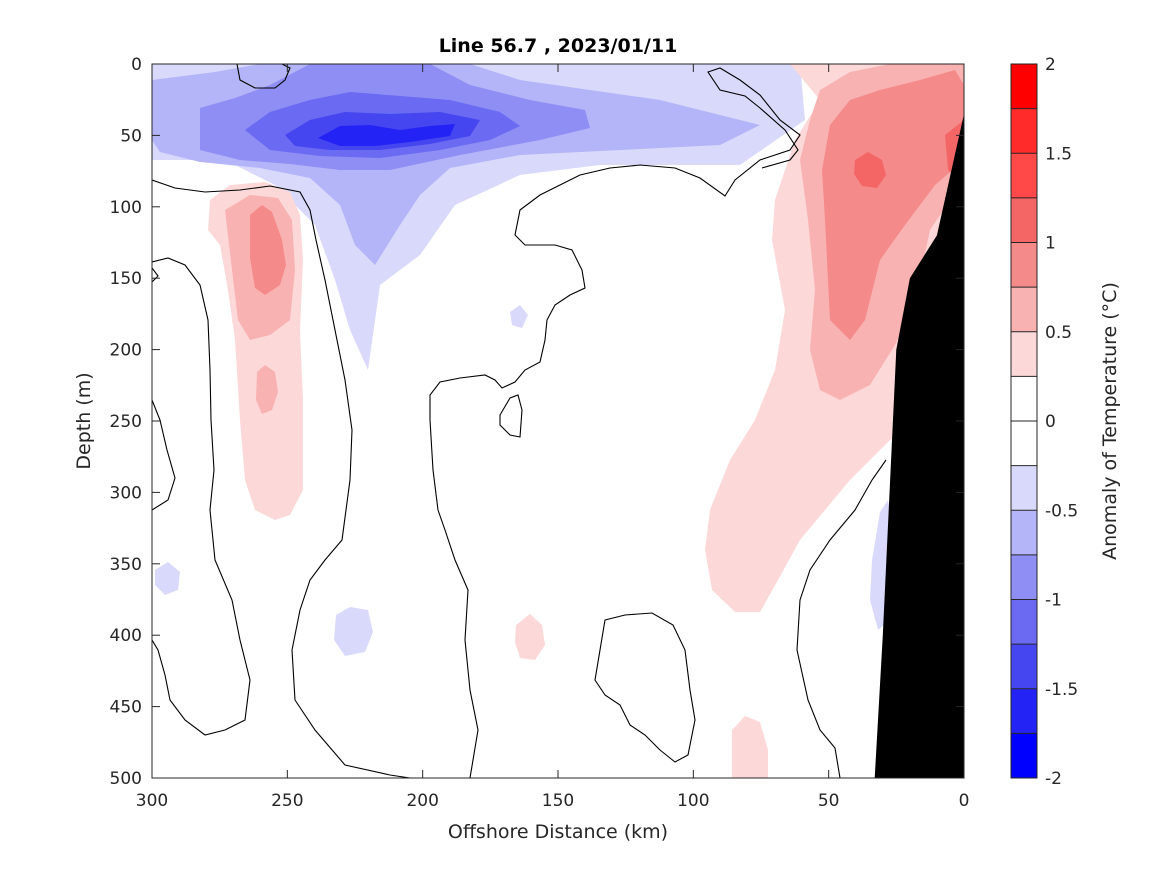  Describe the element at coordinates (267, 389) in the screenshot. I see `warm-contour-offshore-blob` at that location.